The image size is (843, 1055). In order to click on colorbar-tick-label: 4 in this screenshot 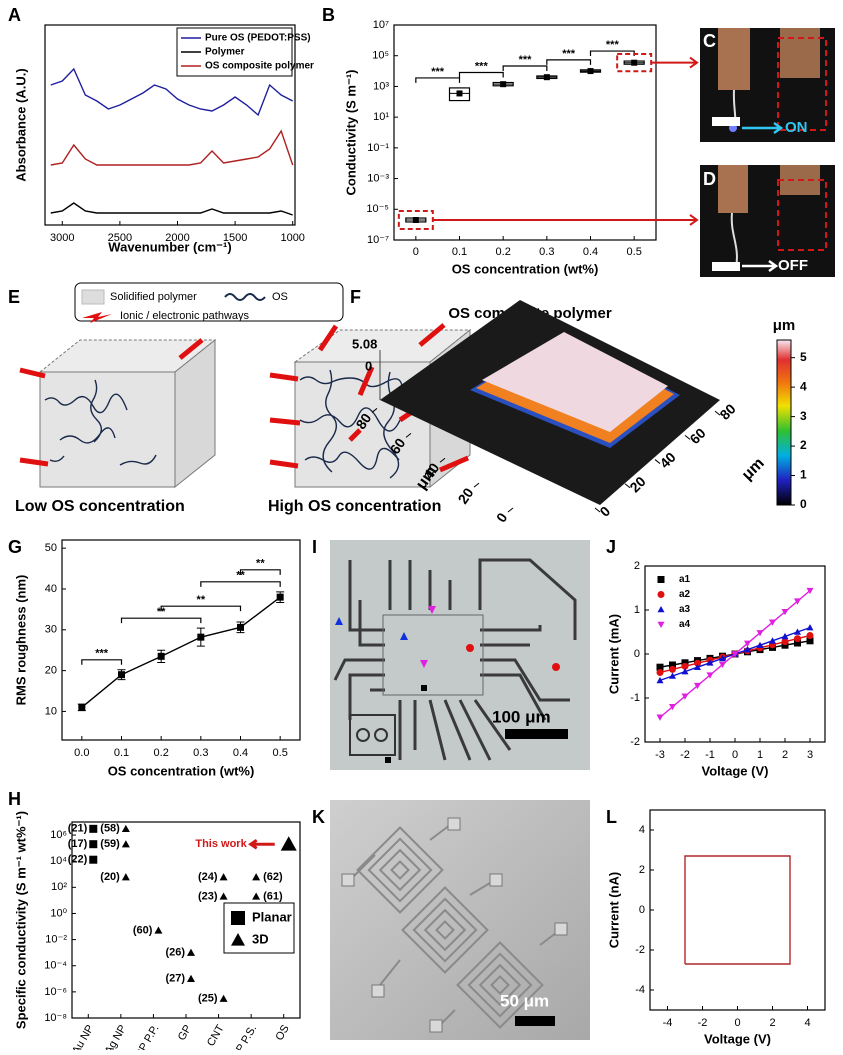, I will do `click(803, 386)`.